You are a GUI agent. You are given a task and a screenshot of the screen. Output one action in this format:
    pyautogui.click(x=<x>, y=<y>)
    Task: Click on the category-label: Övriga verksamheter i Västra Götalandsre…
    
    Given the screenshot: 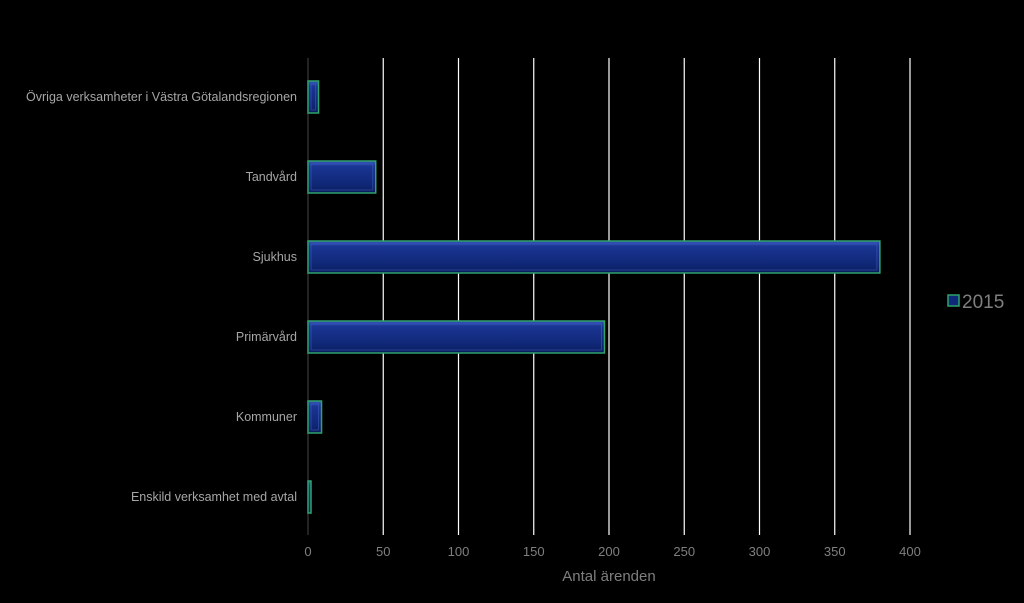 What is the action you would take?
    pyautogui.click(x=161, y=97)
    